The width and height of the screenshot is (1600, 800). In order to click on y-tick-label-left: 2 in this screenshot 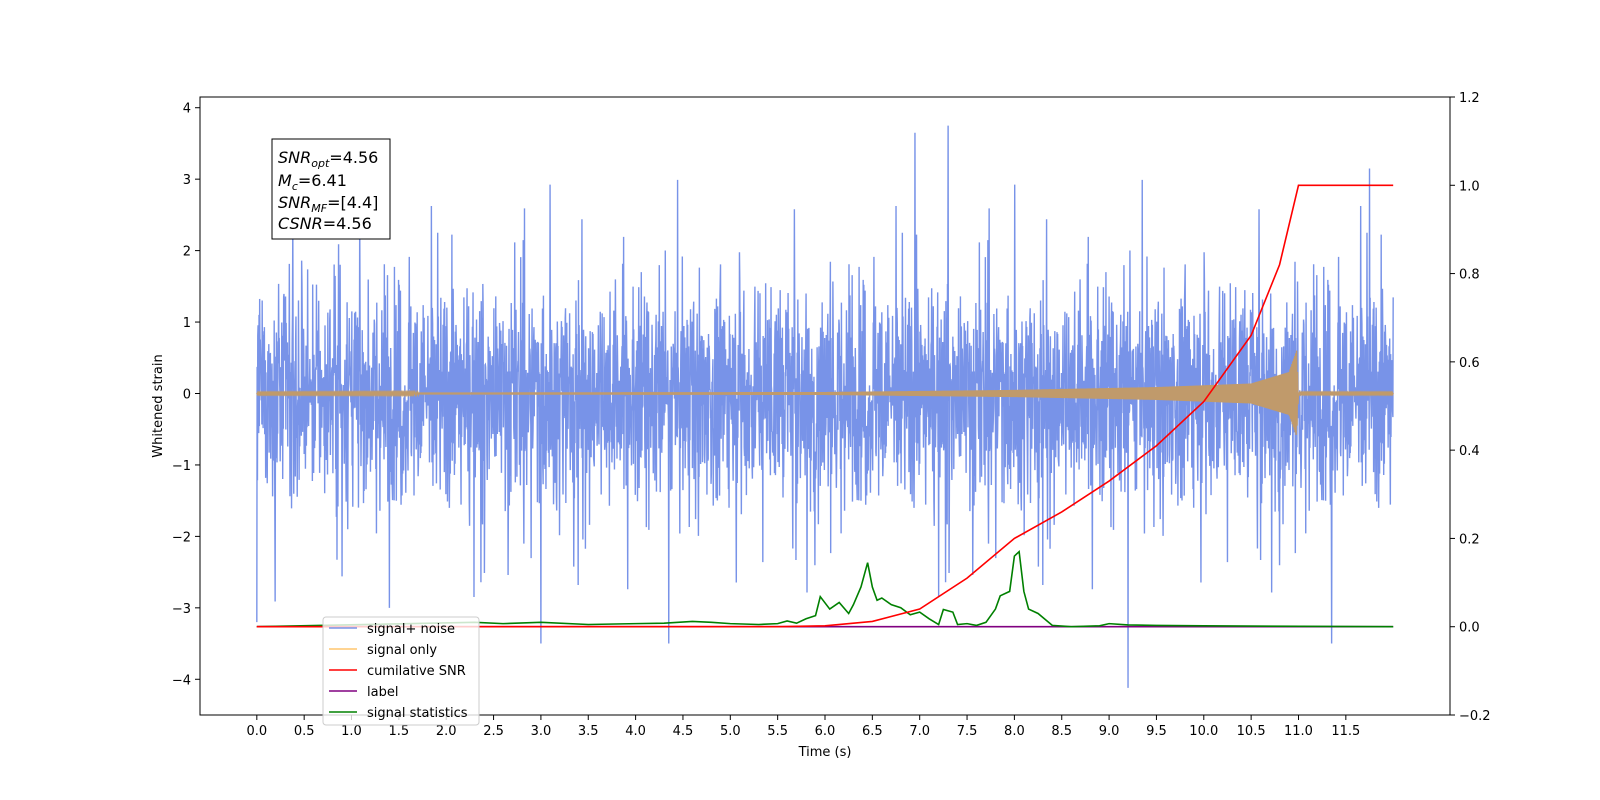, I will do `click(187, 252)`.